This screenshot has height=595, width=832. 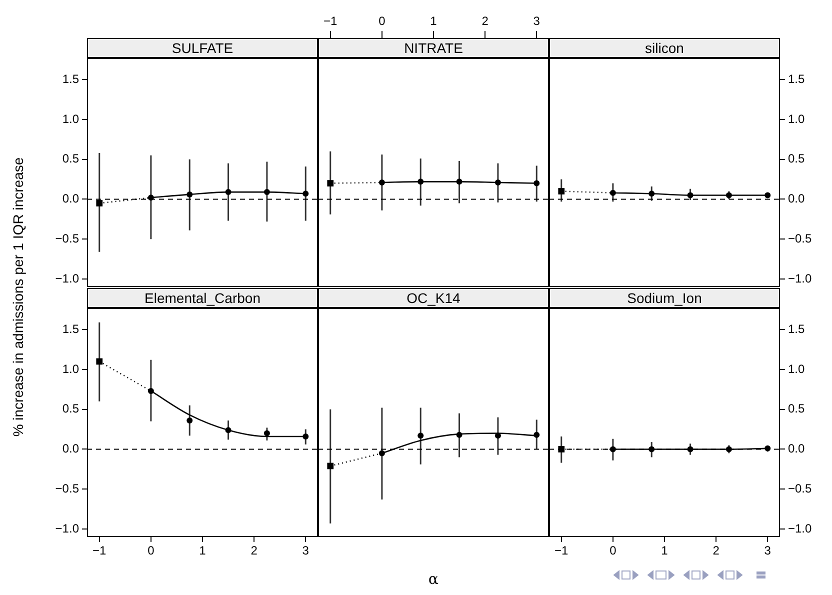 I want to click on y-axis-title: % increase in admissions per 1 IQR increase, so click(x=18, y=297).